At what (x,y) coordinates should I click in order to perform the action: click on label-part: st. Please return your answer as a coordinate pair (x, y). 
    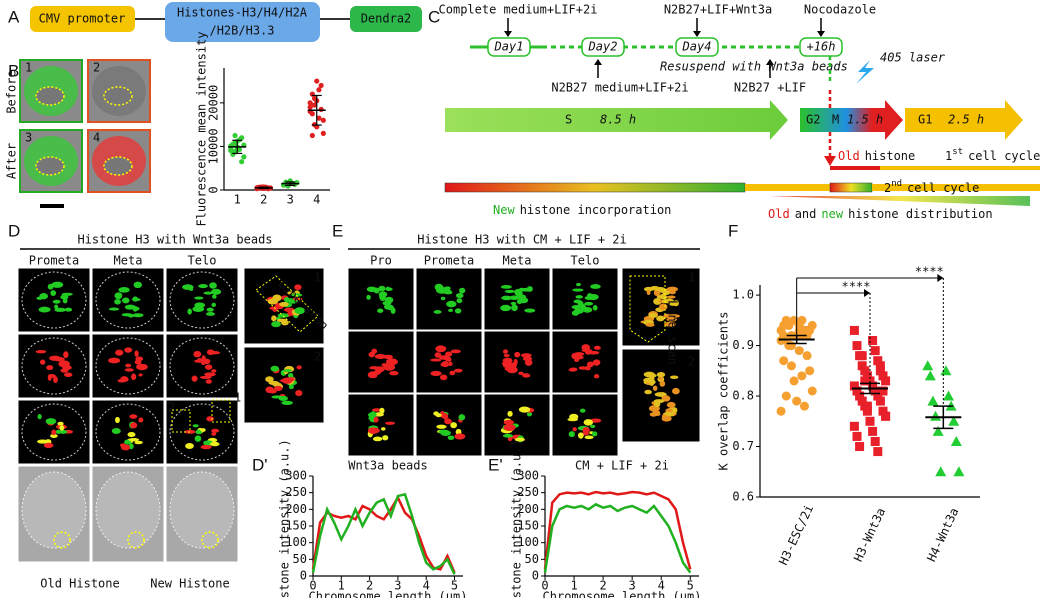
    Looking at the image, I should click on (957, 152).